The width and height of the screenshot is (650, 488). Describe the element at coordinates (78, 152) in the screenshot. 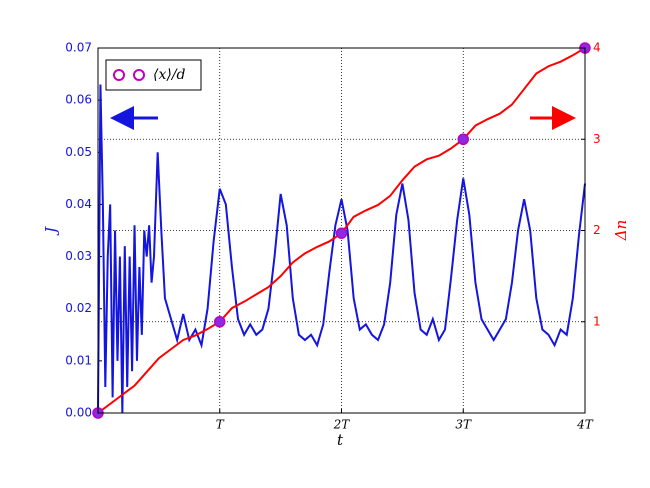

I see `y-tick-label: 0.05` at that location.